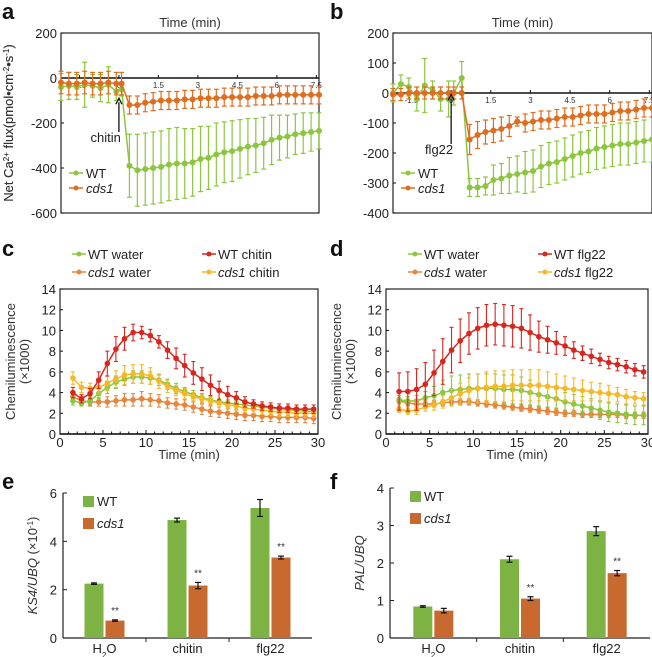 This screenshot has width=652, height=657. I want to click on y-tick-label: 8, so click(52, 351).